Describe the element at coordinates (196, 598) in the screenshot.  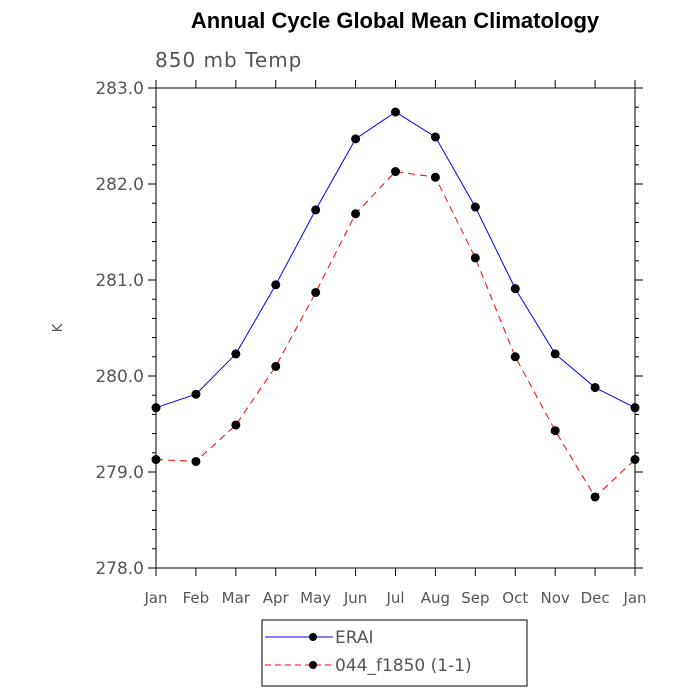
I see `x-tick-label: Feb` at that location.